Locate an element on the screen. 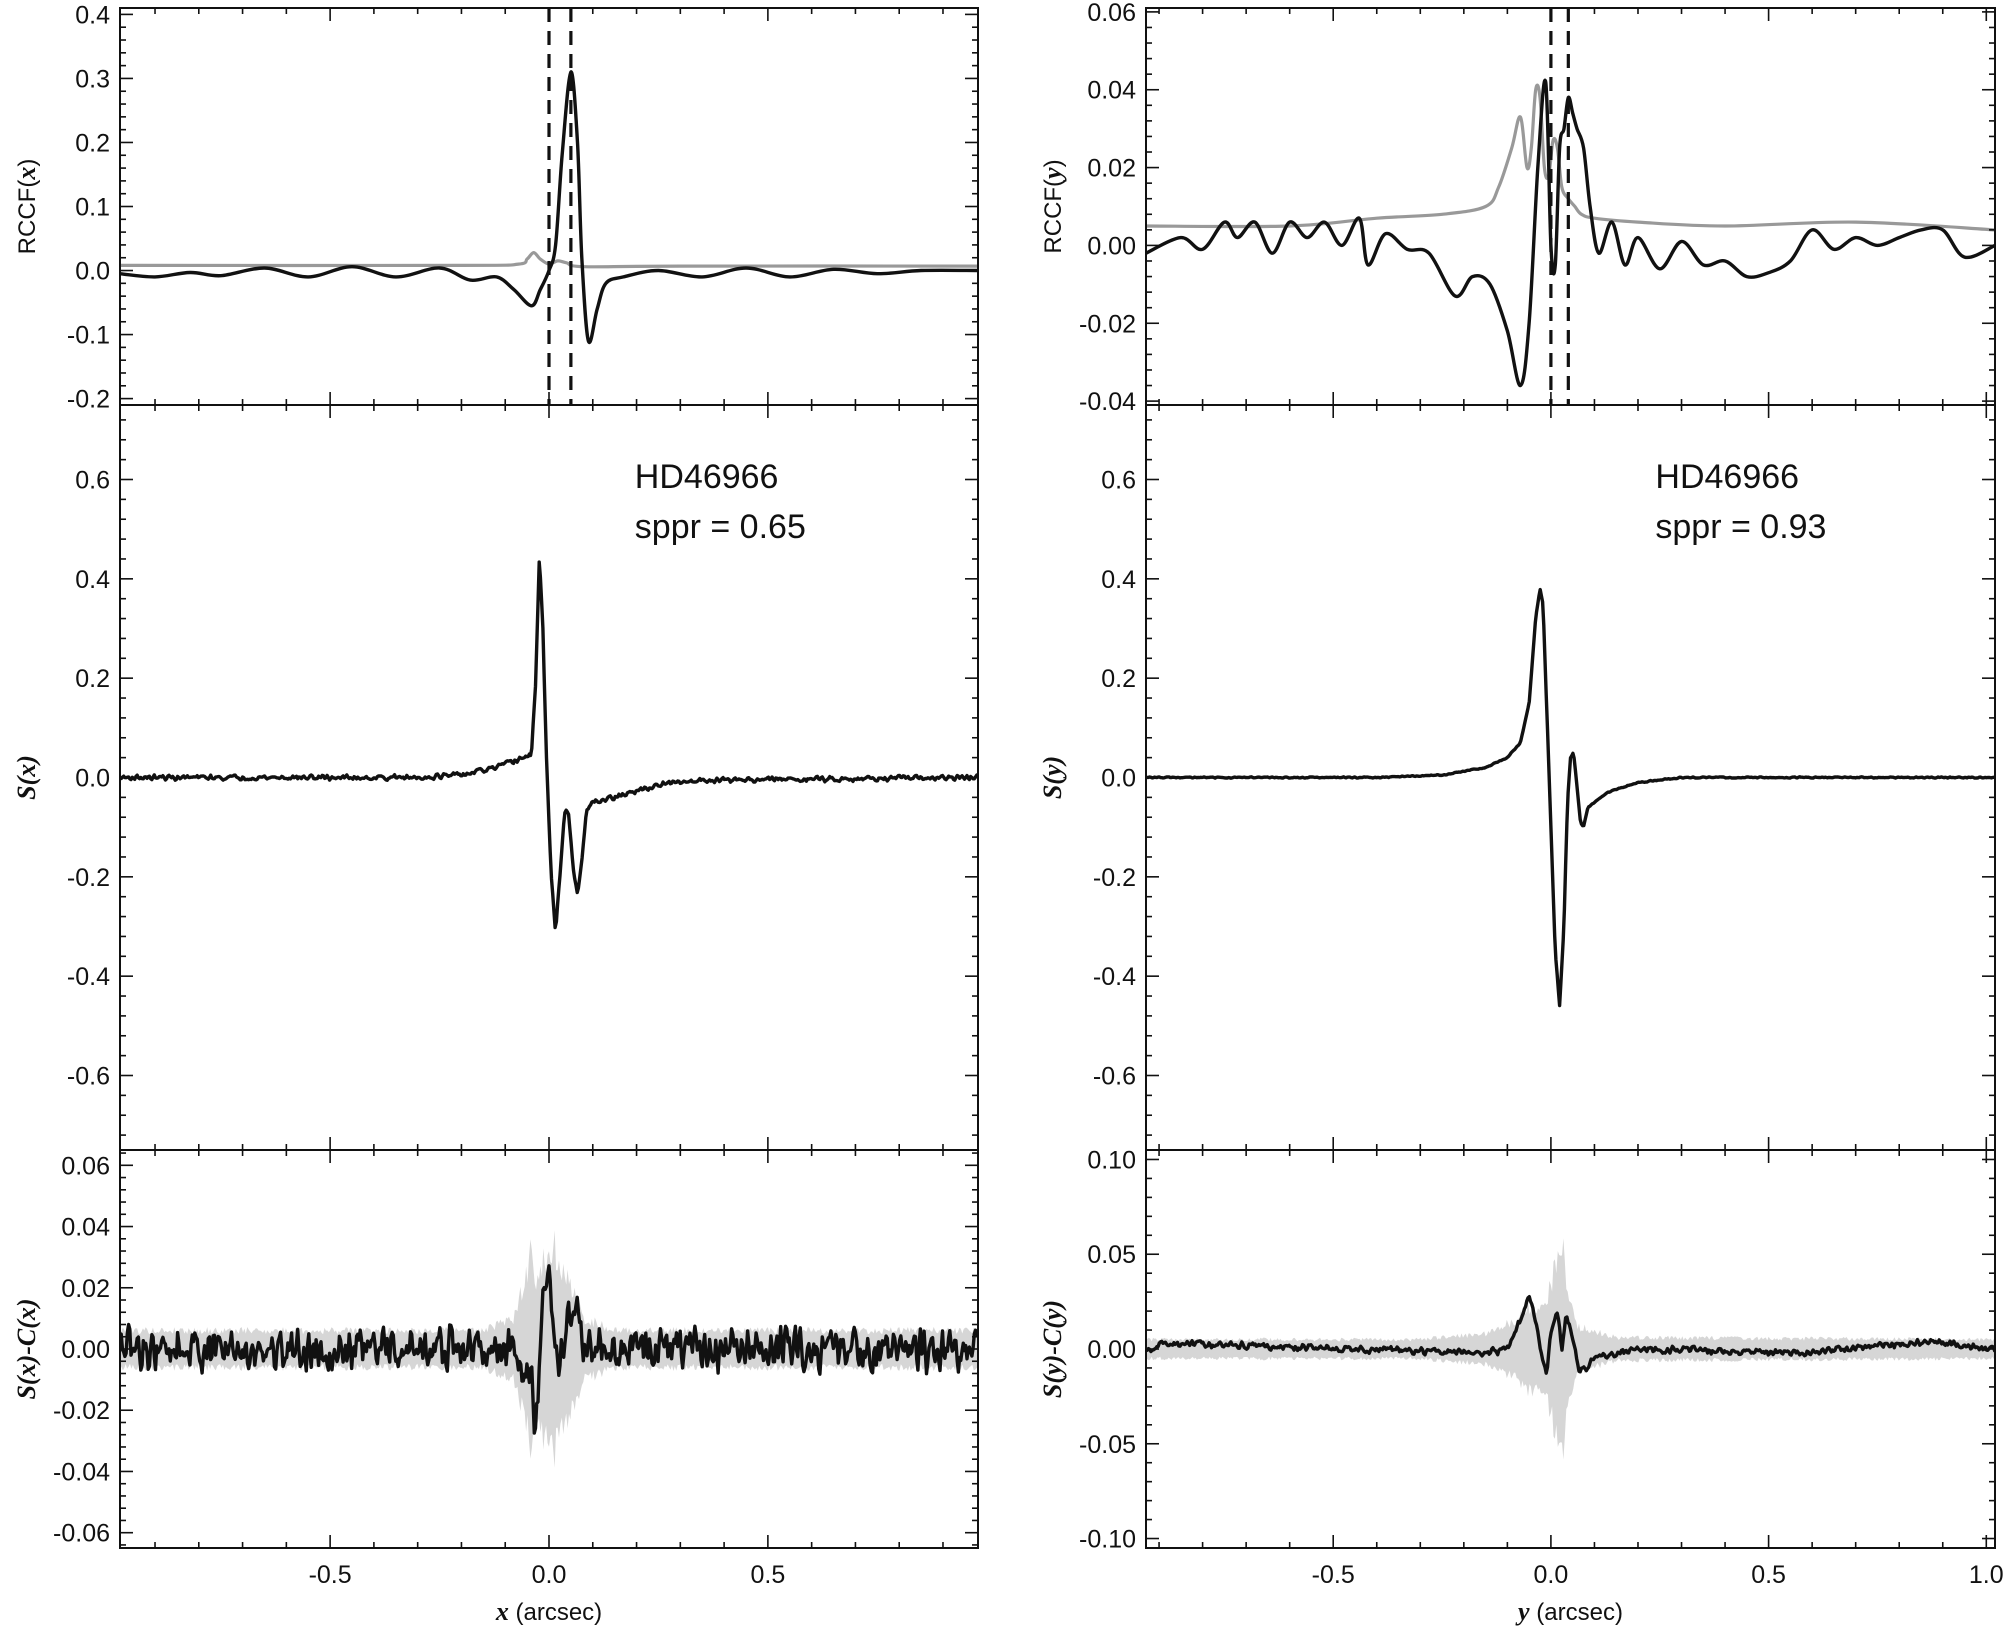 The height and width of the screenshot is (1628, 2005). y-tick-label: 0.05 is located at coordinates (1111, 1255).